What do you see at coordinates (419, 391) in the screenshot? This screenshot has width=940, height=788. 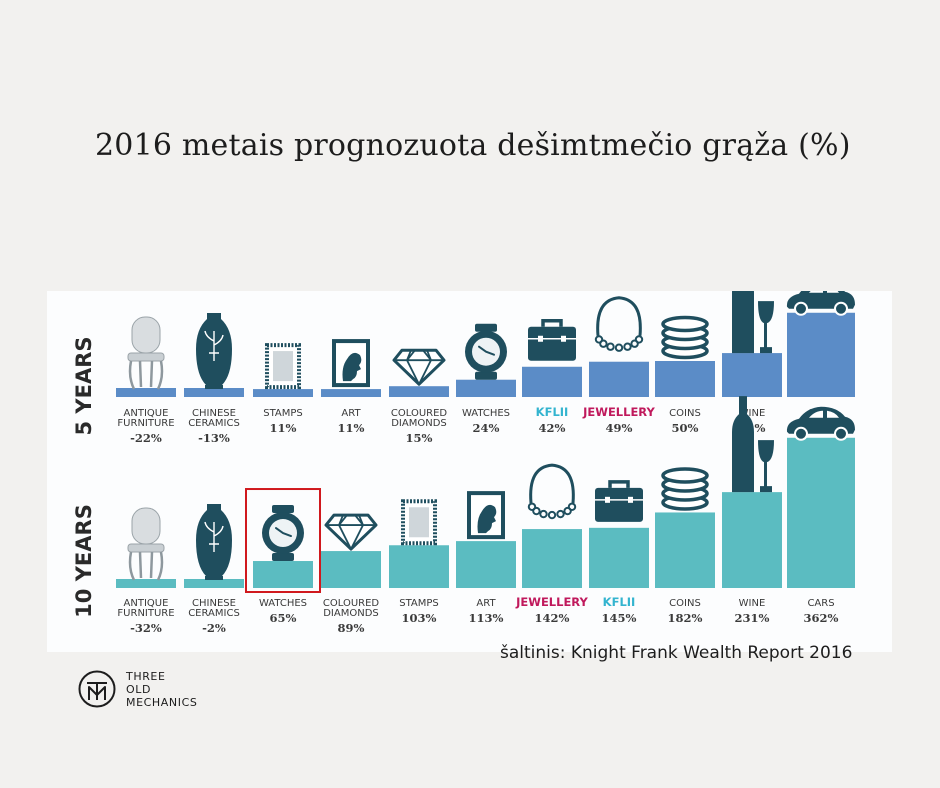 I see `bar-5y-coloured-diamonds` at bounding box center [419, 391].